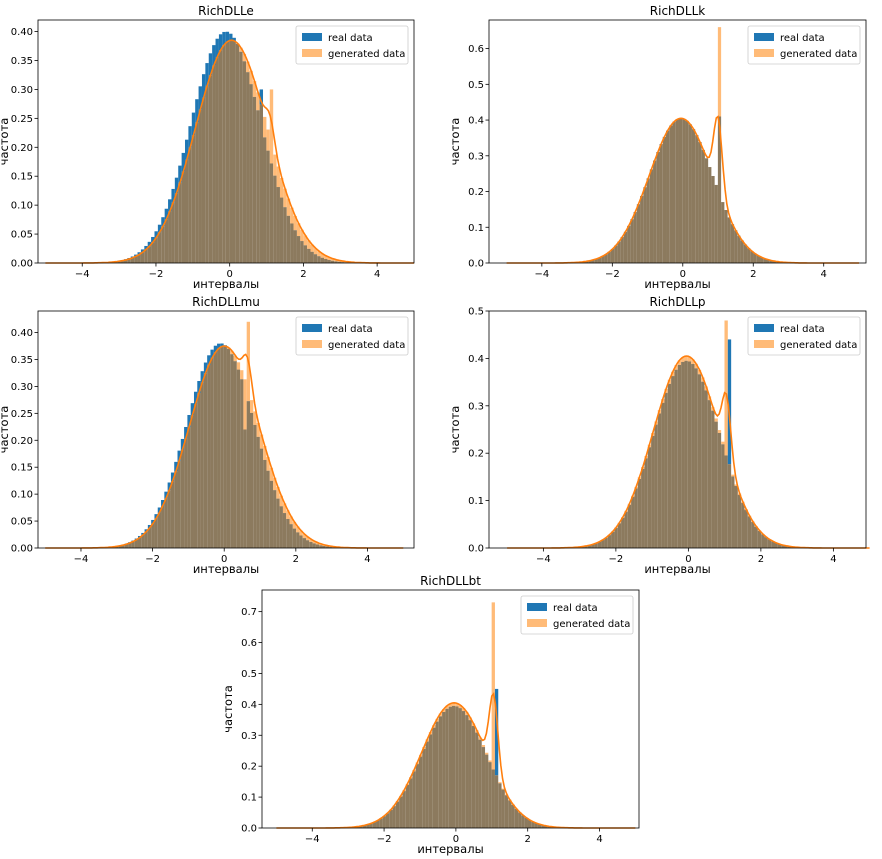 The width and height of the screenshot is (882, 859). I want to click on y-axis-label: частота, so click(455, 430).